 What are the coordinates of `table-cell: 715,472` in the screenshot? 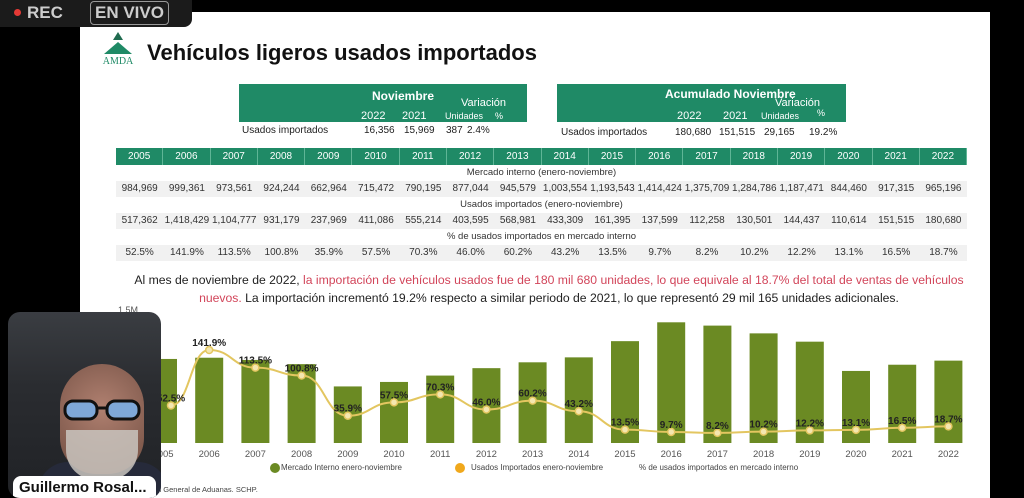 It's located at (376, 188).